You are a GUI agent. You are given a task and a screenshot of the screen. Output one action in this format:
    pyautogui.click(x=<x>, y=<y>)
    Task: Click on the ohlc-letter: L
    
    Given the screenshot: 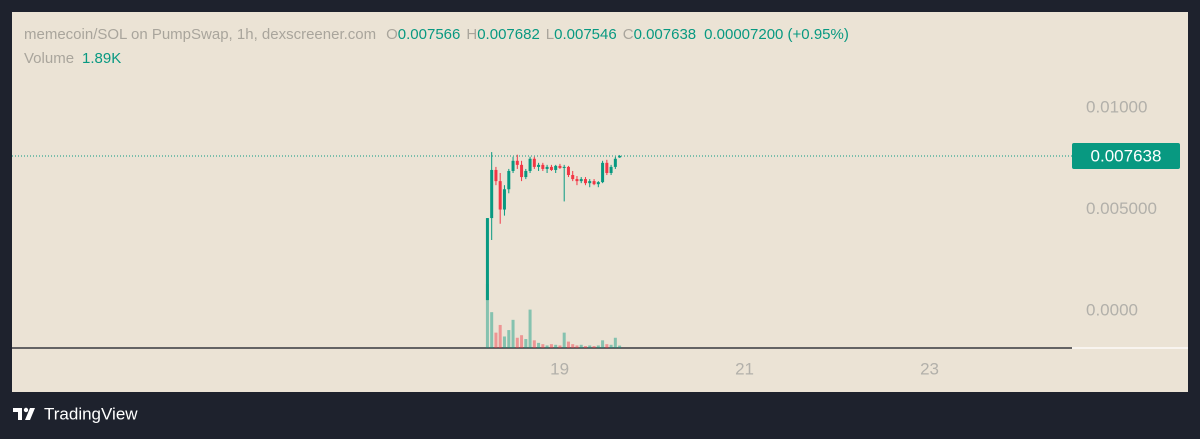 What is the action you would take?
    pyautogui.click(x=550, y=34)
    